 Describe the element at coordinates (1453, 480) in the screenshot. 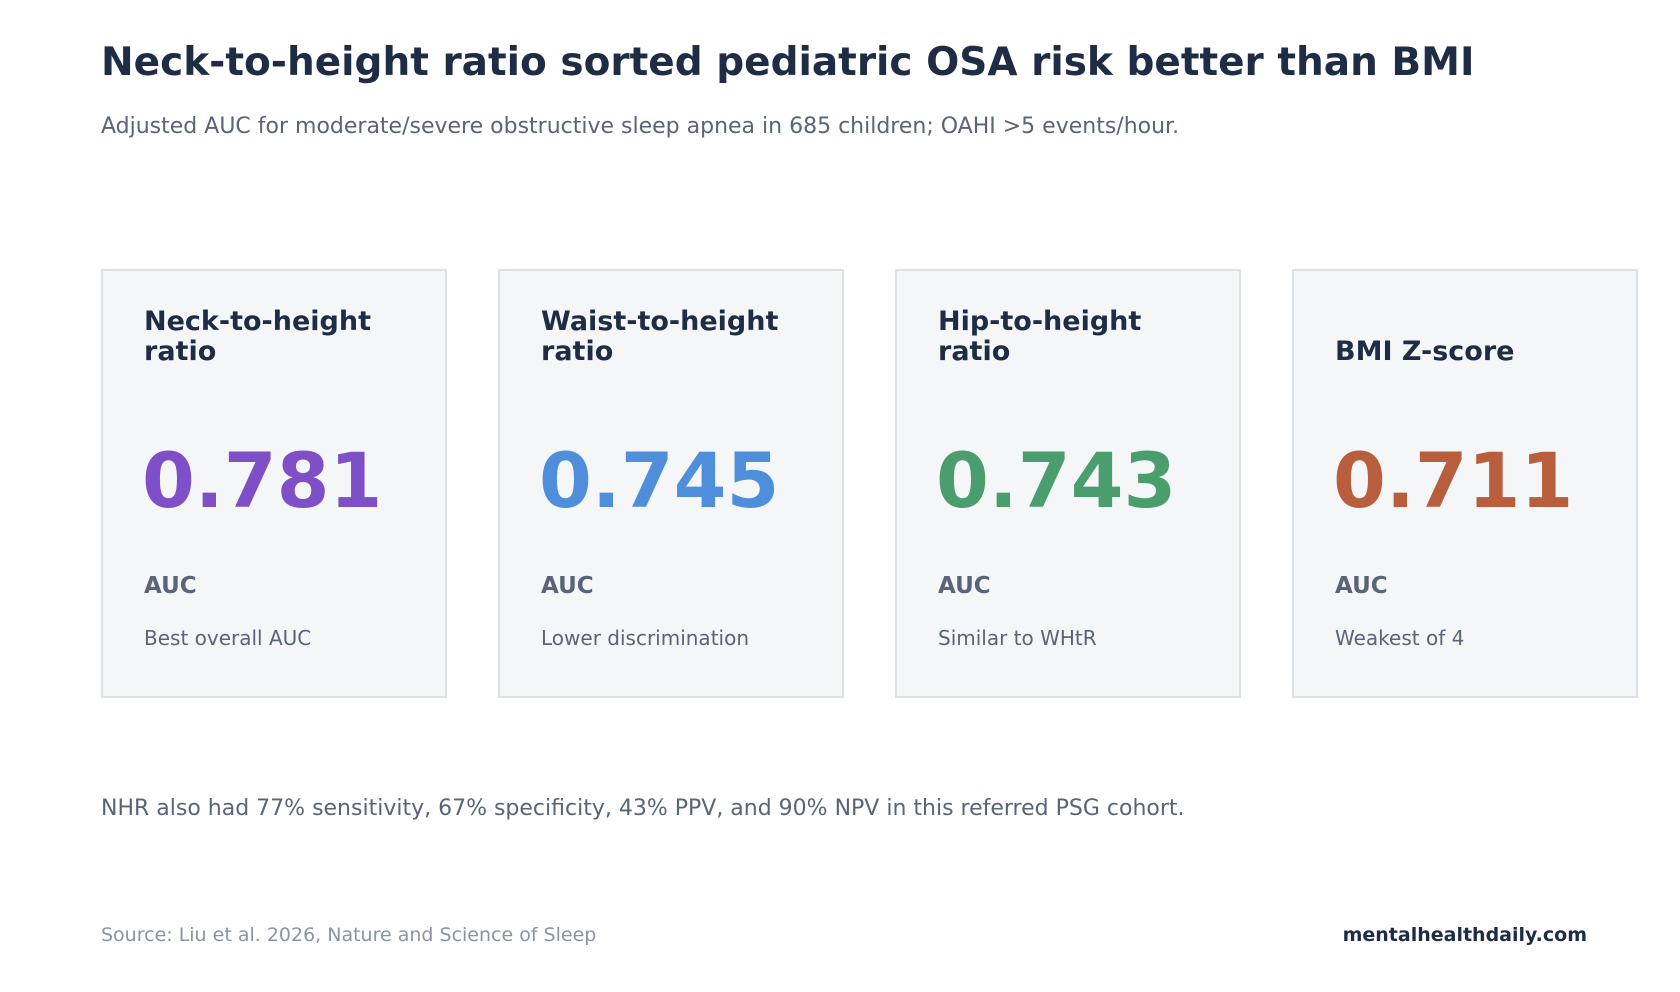

I see `card-value: 0.711` at that location.